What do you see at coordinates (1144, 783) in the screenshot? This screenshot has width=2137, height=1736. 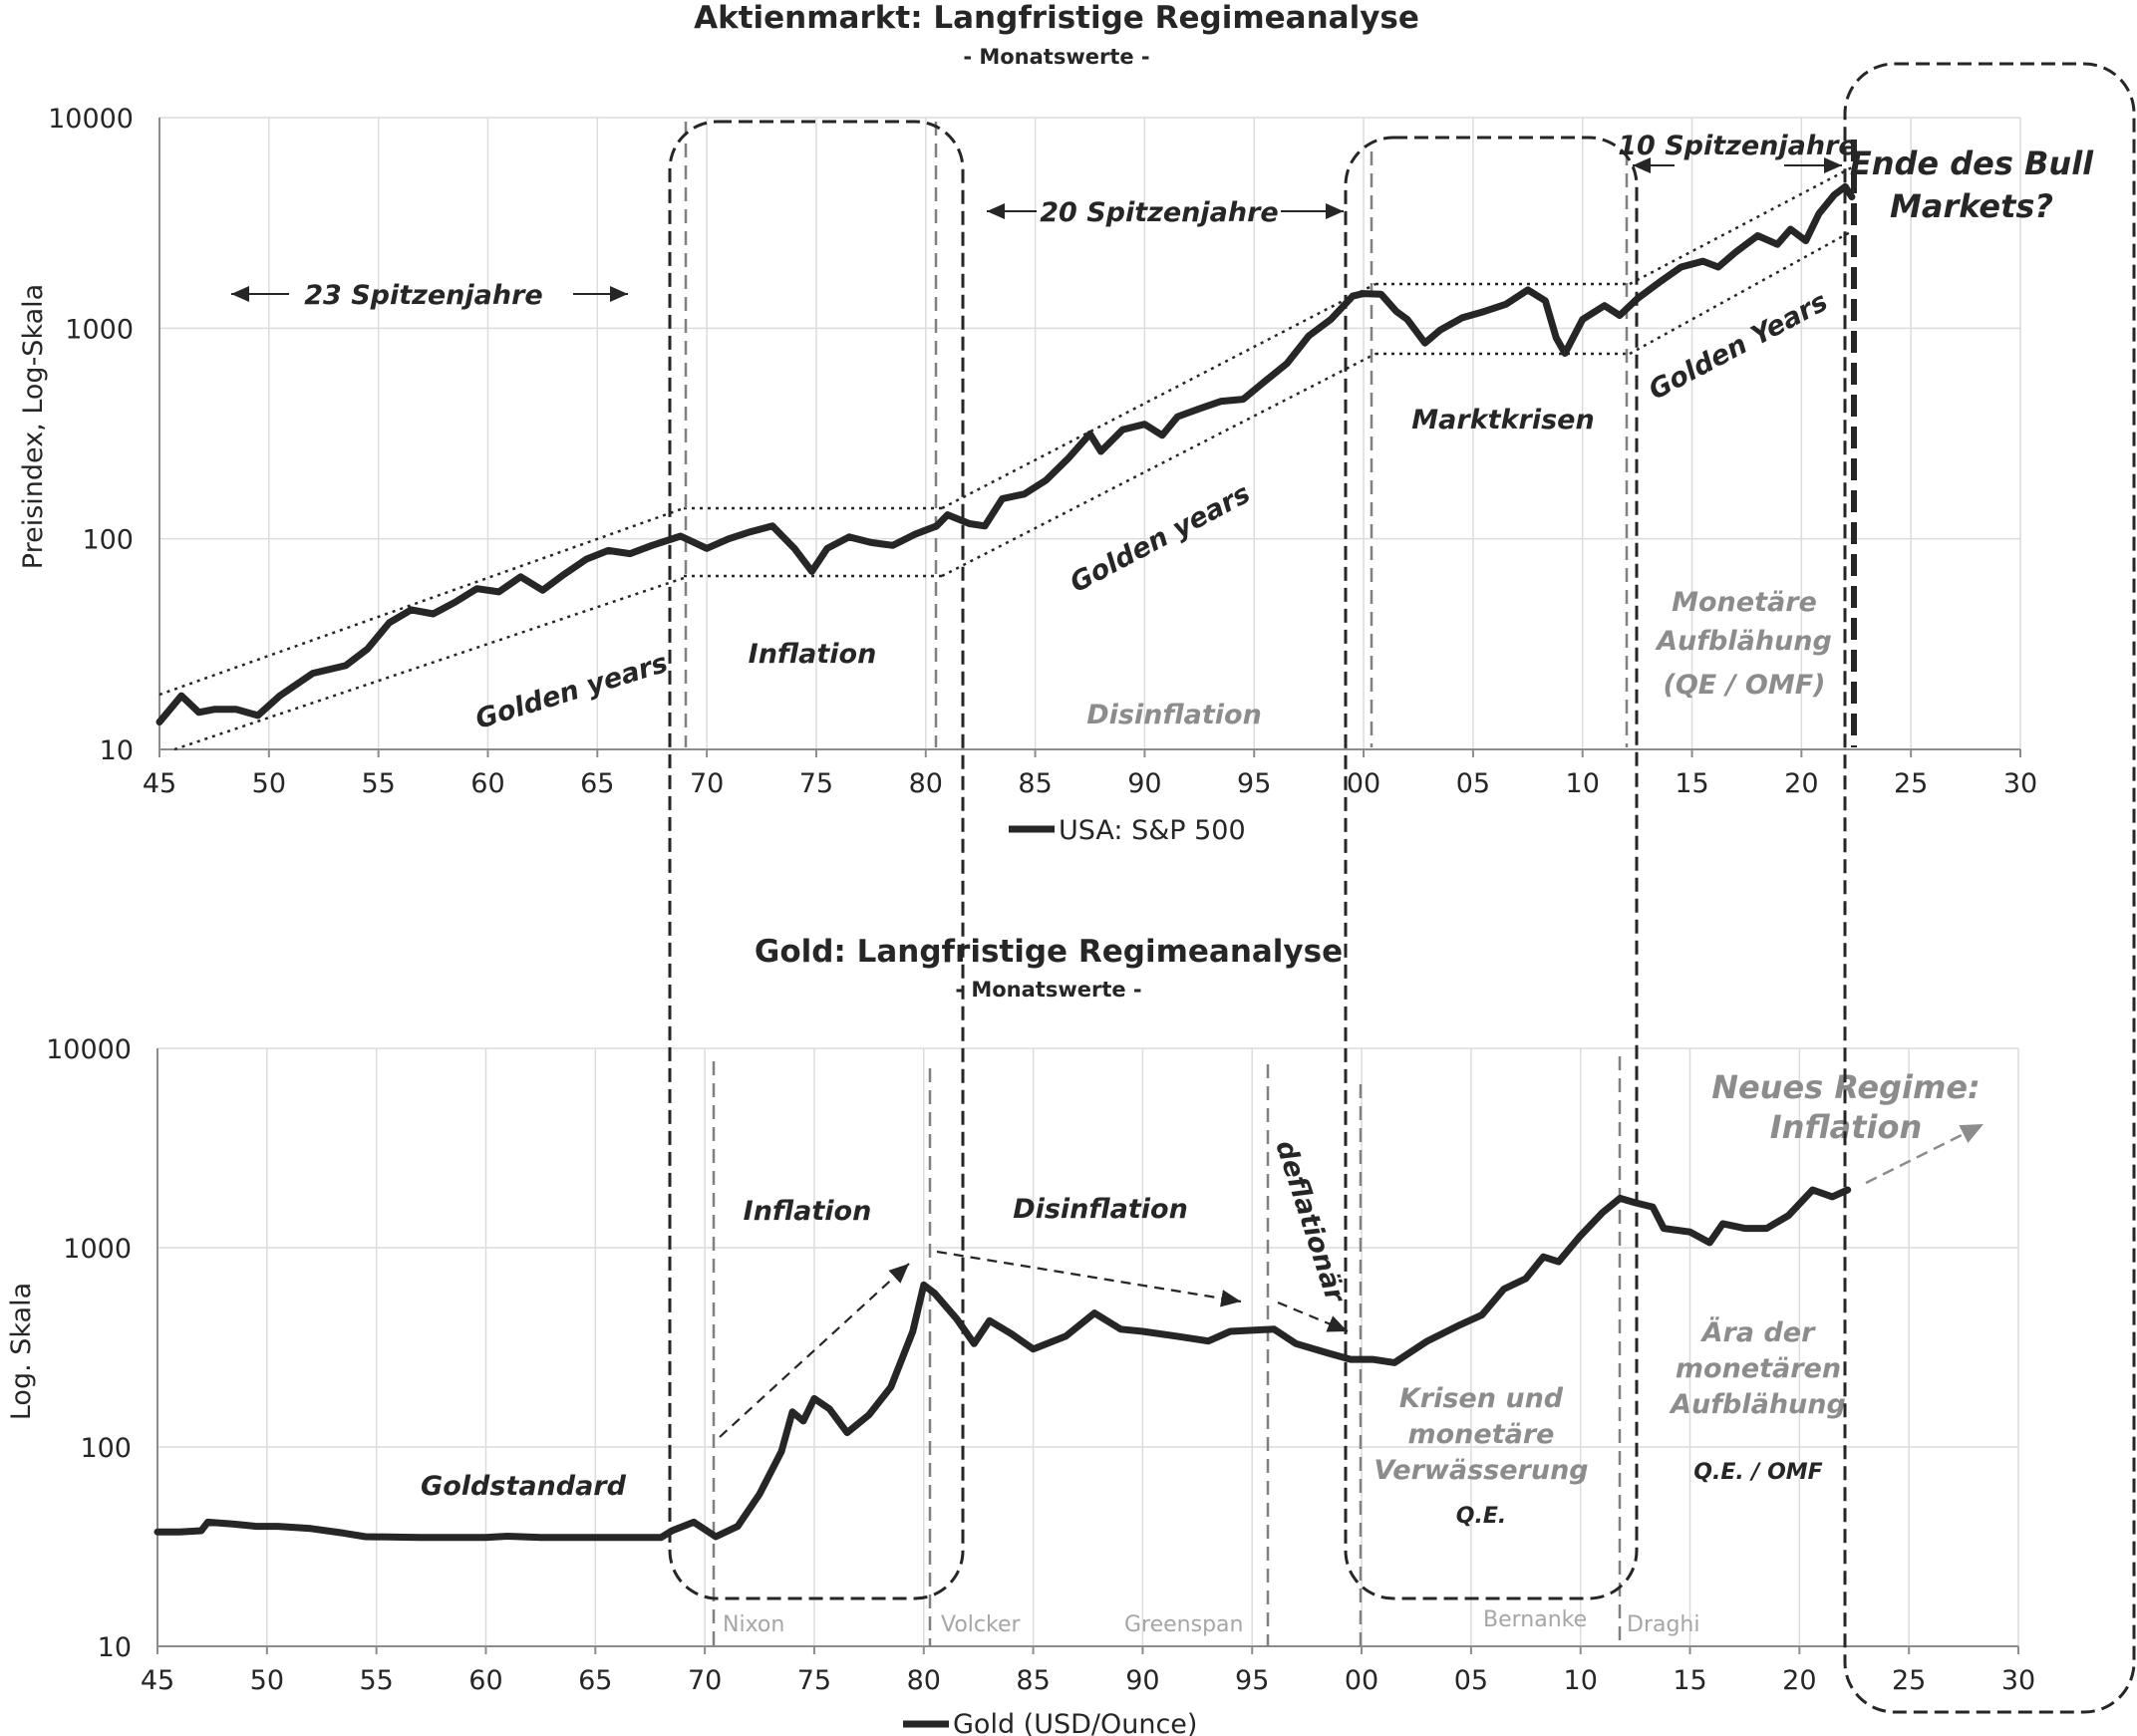 I see `sp500-x-tick-label: 90` at bounding box center [1144, 783].